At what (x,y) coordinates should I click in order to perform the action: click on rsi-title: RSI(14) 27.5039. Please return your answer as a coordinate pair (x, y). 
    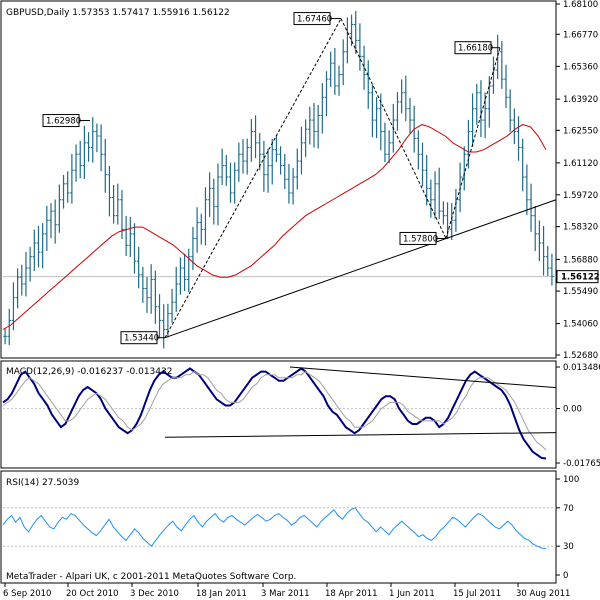
    Looking at the image, I should click on (42, 483).